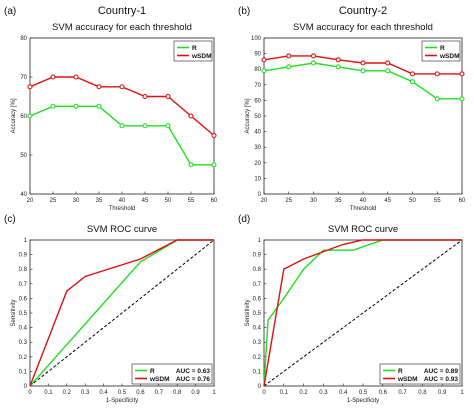 The height and width of the screenshot is (408, 474). Describe the element at coordinates (257, 285) in the screenshot. I see `y-tick-label: 0.7` at that location.